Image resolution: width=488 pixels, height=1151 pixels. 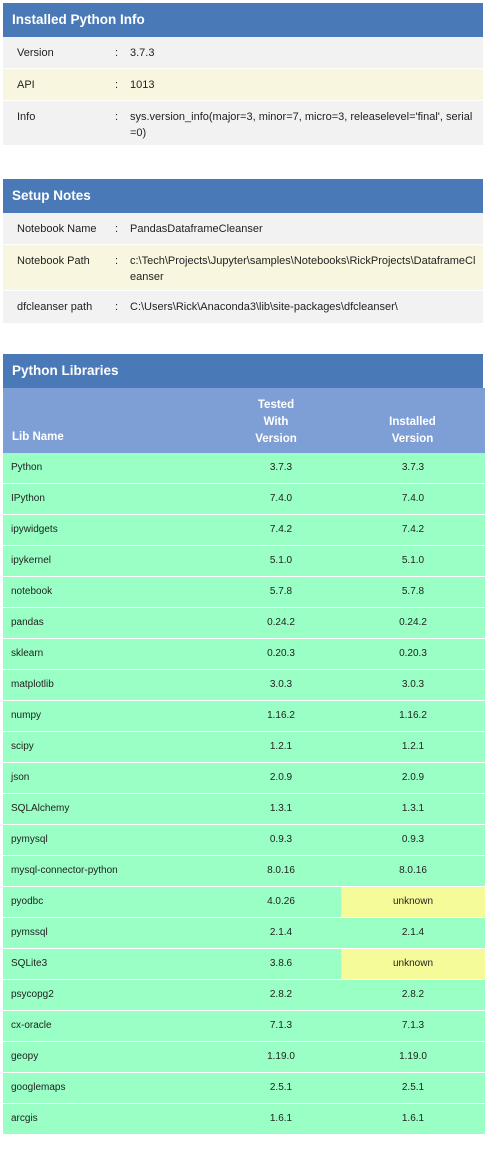 I want to click on lib-name-cell: pyodbc, so click(x=112, y=902).